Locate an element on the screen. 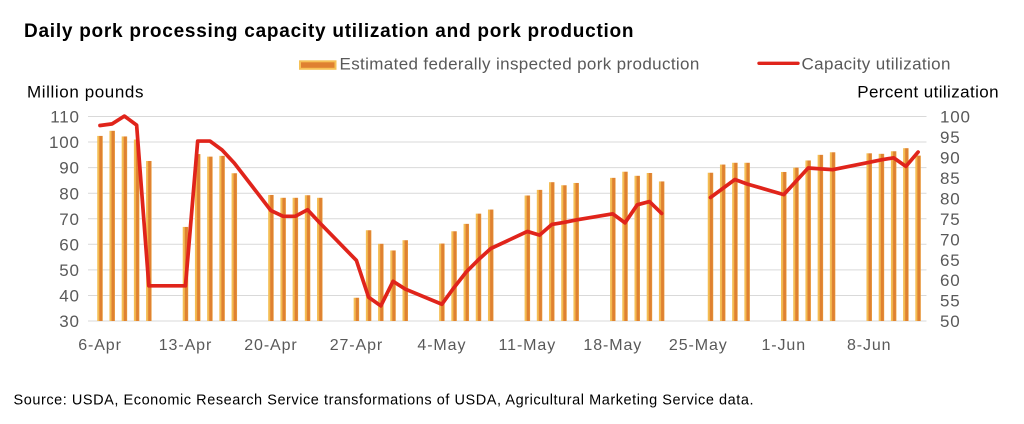 The width and height of the screenshot is (1024, 424). svg-text: 65 is located at coordinates (950, 260).